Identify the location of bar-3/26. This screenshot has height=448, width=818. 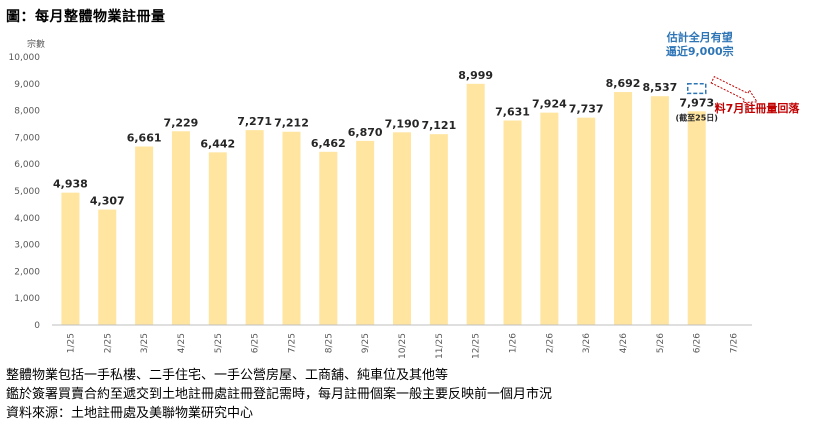
(586, 221).